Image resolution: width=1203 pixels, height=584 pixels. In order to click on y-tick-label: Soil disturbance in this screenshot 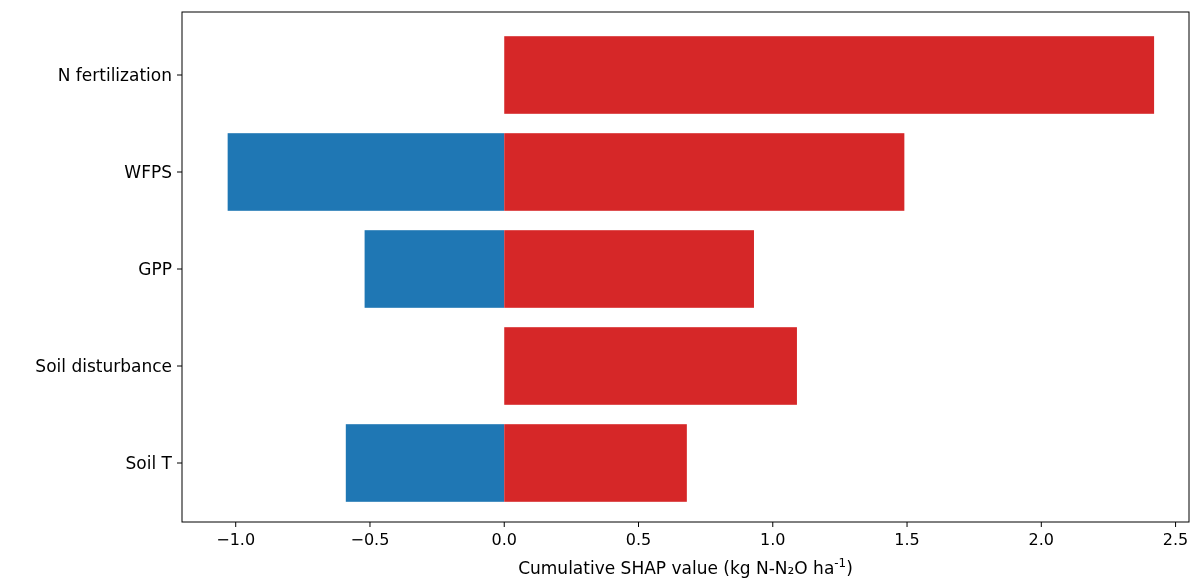, I will do `click(103, 365)`.